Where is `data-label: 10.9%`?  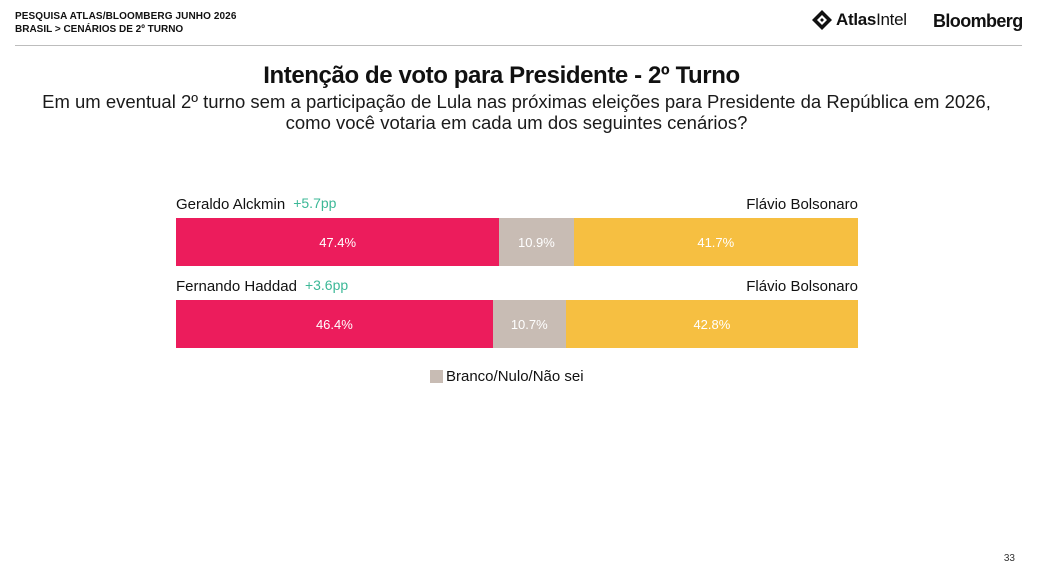 data-label: 10.9% is located at coordinates (536, 242).